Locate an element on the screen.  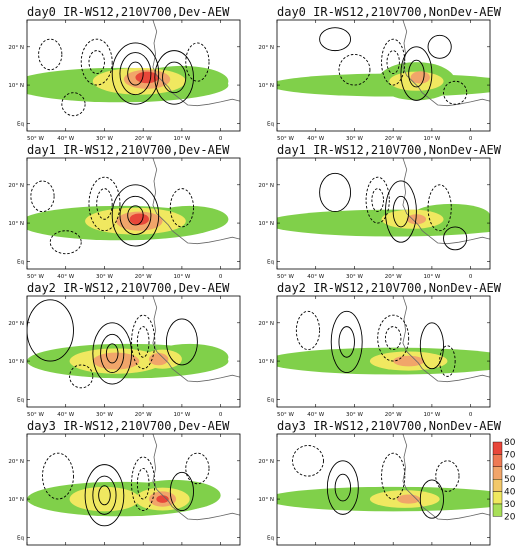
colorbar-label: 20 is located at coordinates (510, 517).